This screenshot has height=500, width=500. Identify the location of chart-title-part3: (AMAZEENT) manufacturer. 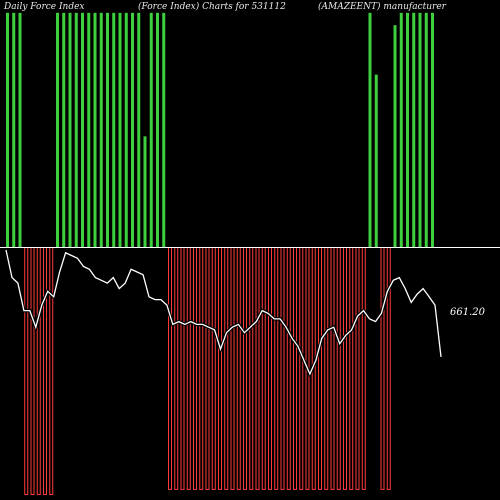
(382, 7).